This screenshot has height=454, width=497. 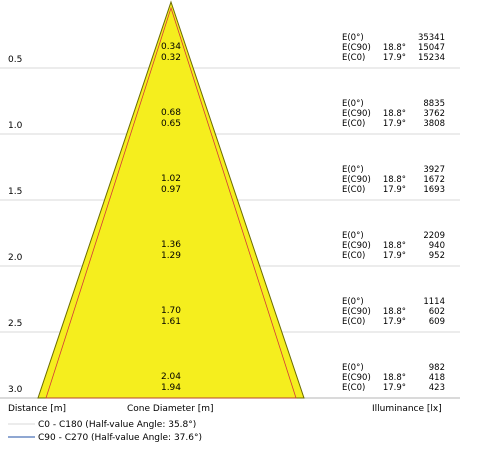 I want to click on illuminance-ec0: 3808, so click(x=434, y=124).